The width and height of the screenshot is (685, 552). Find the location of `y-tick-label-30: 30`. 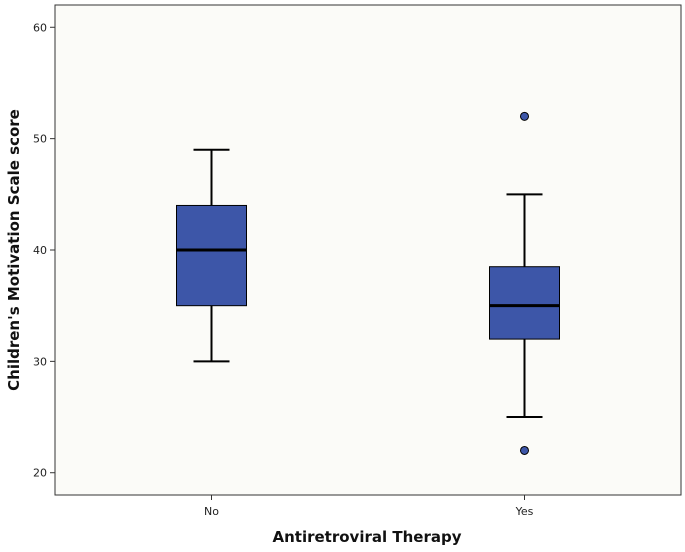

y-tick-label-30: 30 is located at coordinates (40, 361).